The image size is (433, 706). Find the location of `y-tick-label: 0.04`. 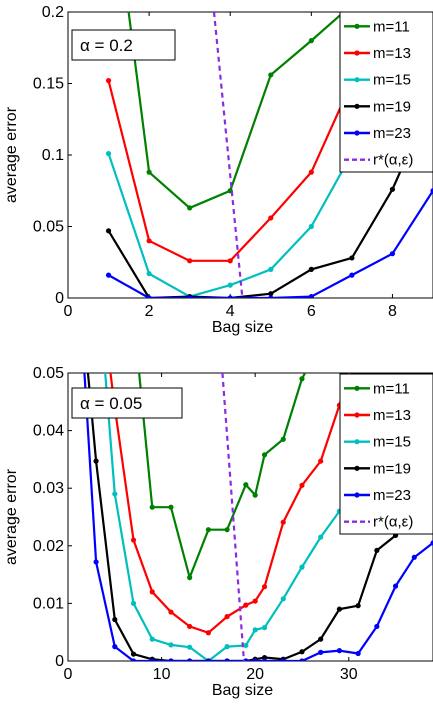

y-tick-label: 0.04 is located at coordinates (48, 431).